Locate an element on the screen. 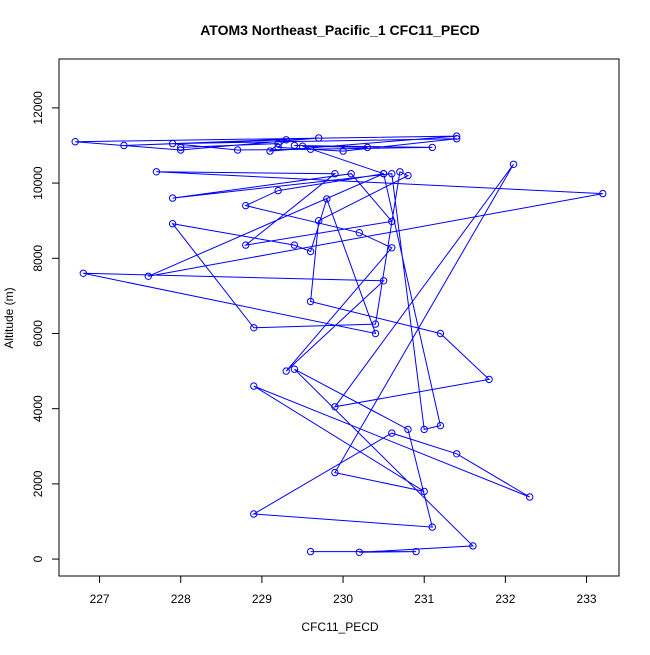 The width and height of the screenshot is (650, 655). x-axis: 227 228 229 230 231 232 233 is located at coordinates (343, 590).